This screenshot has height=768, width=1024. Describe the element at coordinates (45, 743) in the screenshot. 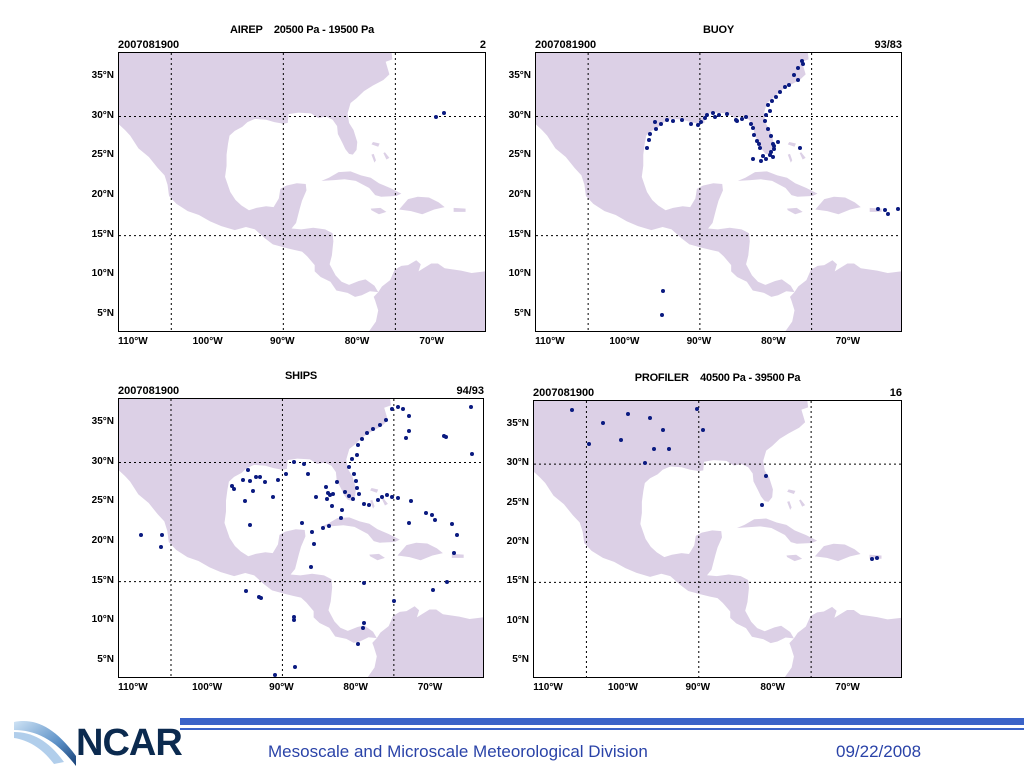

I see `ncar-logo-swoosh-icon` at that location.